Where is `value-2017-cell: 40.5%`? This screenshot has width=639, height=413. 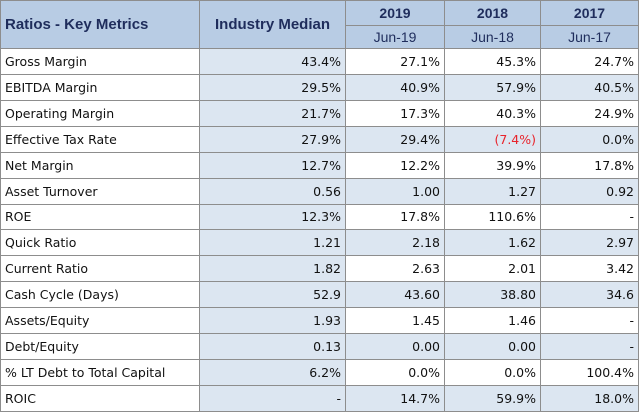 value-2017-cell: 40.5% is located at coordinates (589, 87).